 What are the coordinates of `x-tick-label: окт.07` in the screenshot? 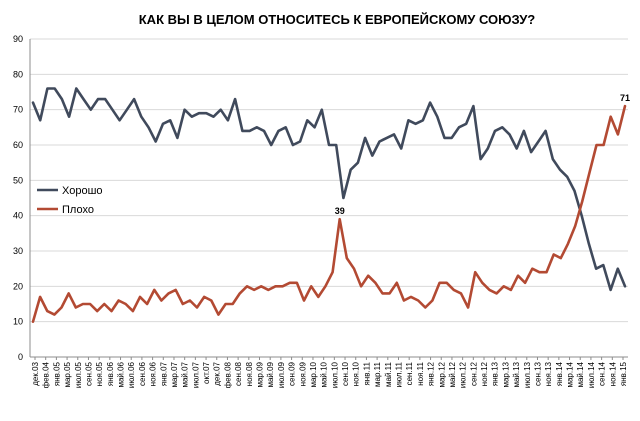 It's located at (206, 372).